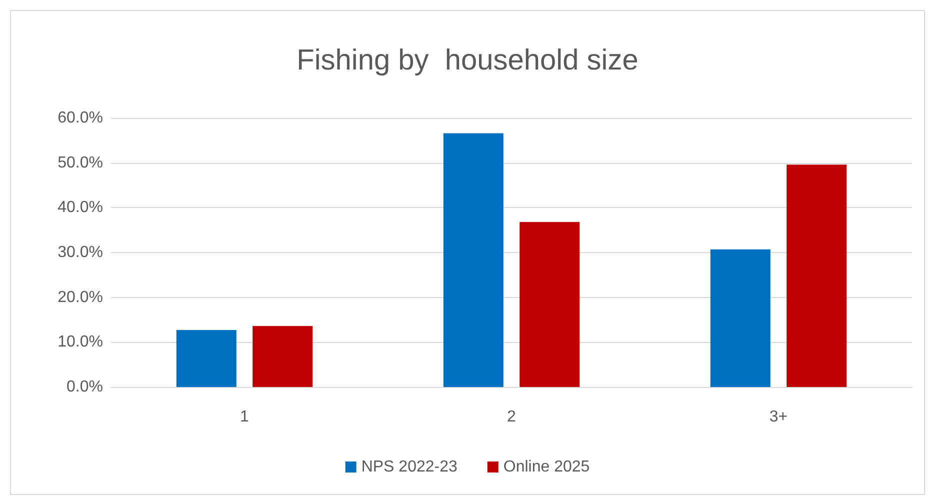 The height and width of the screenshot is (500, 931). Describe the element at coordinates (80, 163) in the screenshot. I see `y-tick-label: 50.0%` at that location.